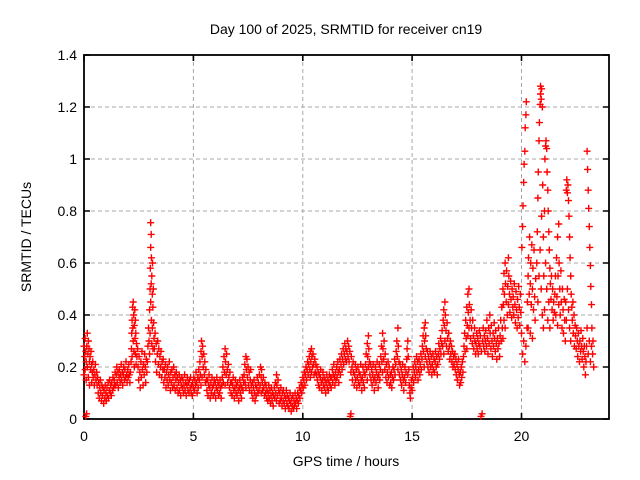 The width and height of the screenshot is (640, 480). I want to click on x-tick-label: 20, so click(522, 436).